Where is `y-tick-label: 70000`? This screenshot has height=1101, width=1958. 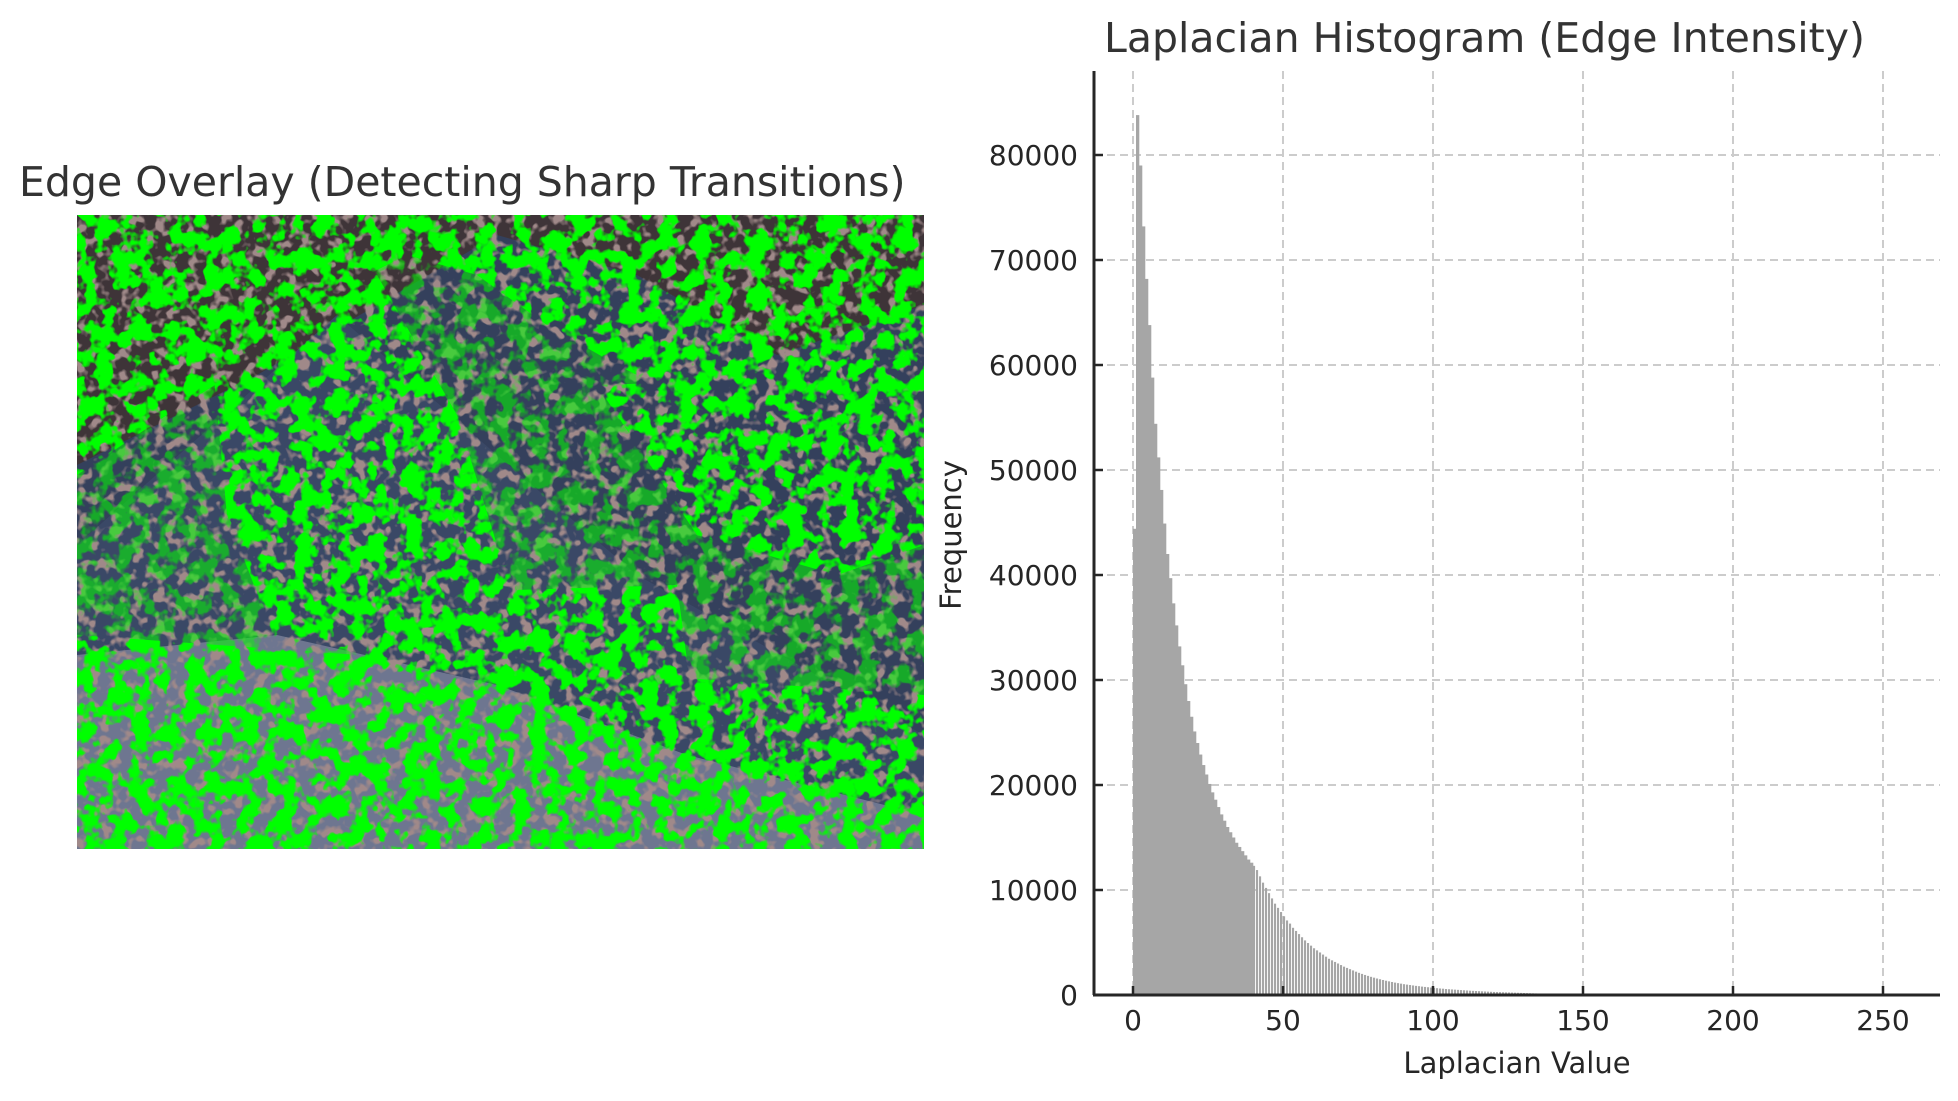 y-tick-label: 70000 is located at coordinates (1033, 260).